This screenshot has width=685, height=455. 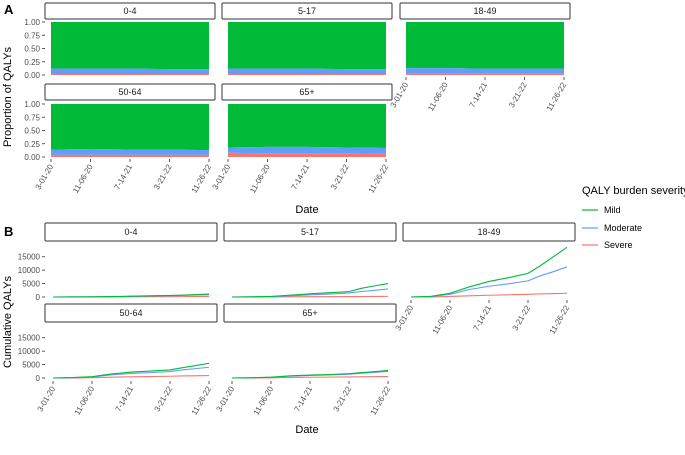 What do you see at coordinates (47, 398) in the screenshot?
I see `b-50-64-xtick-label-0: 3-01-20` at bounding box center [47, 398].